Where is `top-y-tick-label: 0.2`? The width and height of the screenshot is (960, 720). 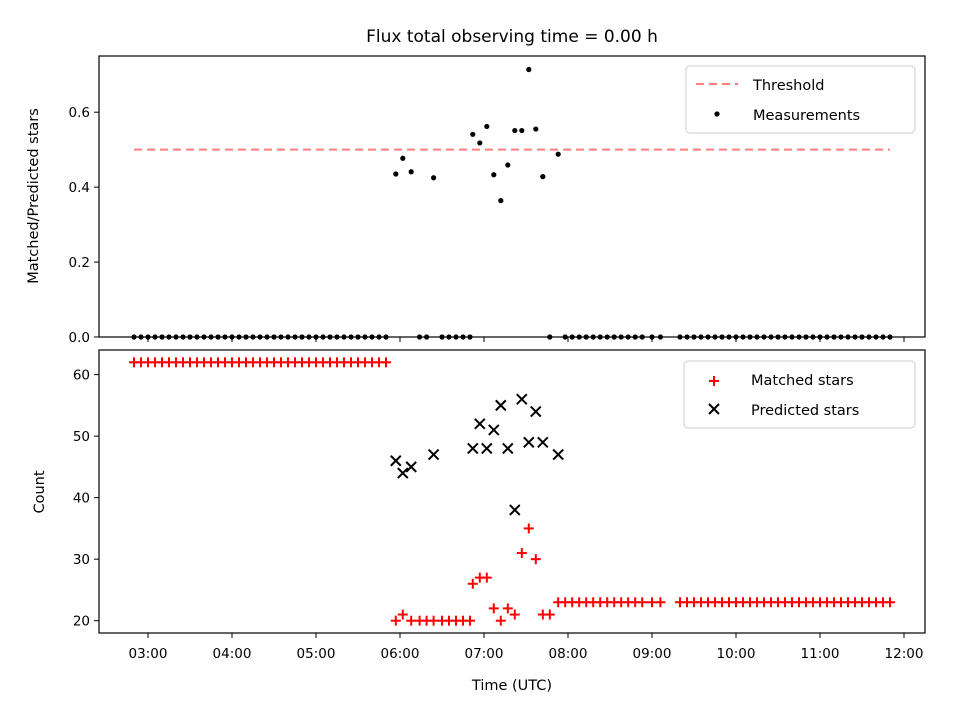
top-y-tick-label: 0.2 is located at coordinates (79, 263).